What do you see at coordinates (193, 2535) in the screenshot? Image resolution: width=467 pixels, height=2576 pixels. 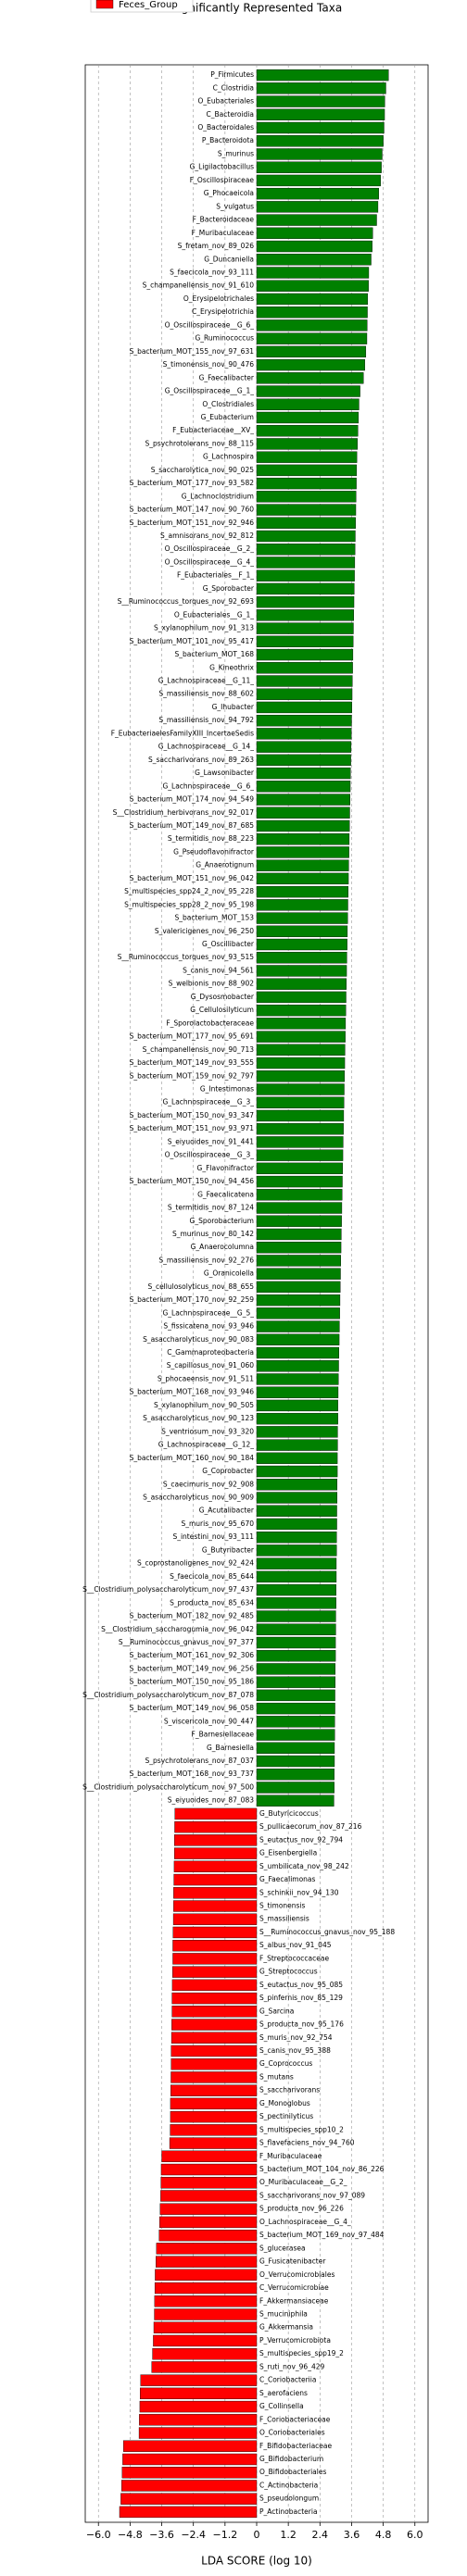 I see `x-tick-label: −2.4` at bounding box center [193, 2535].